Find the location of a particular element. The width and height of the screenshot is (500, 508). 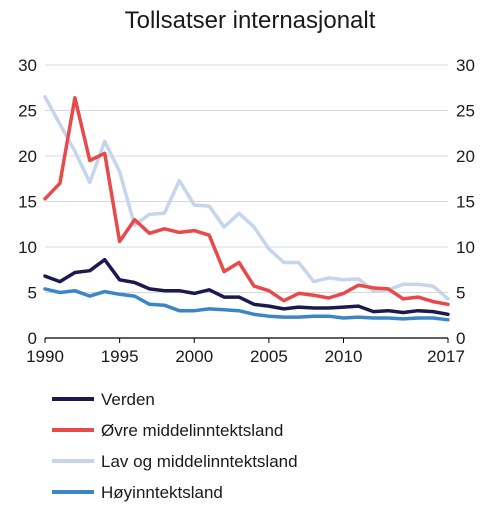

y-tick-label-right: 5 is located at coordinates (460, 293).